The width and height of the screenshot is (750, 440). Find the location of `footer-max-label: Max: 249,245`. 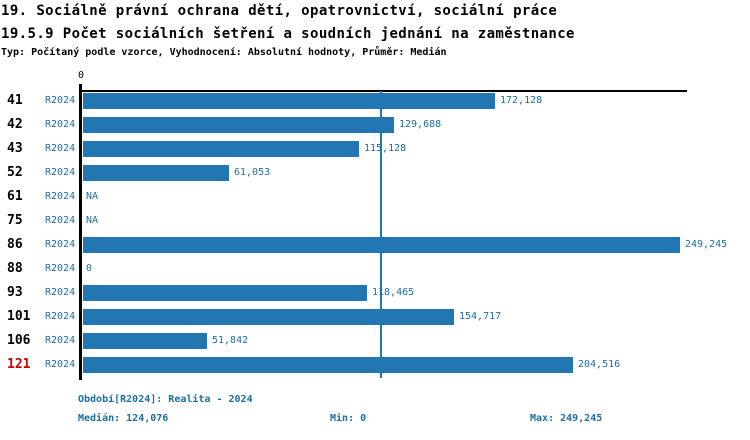

footer-max-label: Max: 249,245 is located at coordinates (566, 418).